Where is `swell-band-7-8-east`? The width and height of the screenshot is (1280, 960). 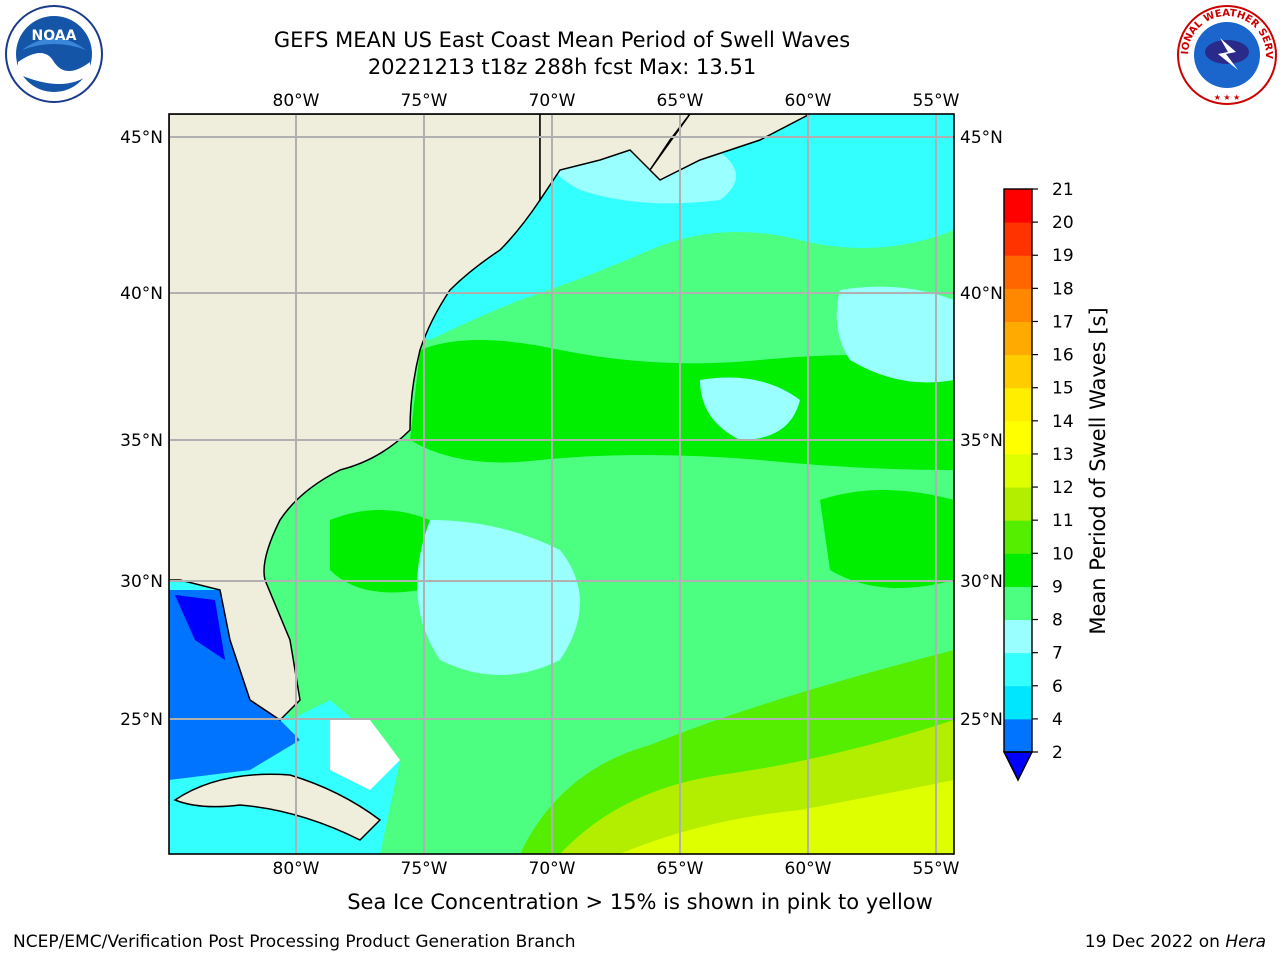 swell-band-7-8-east is located at coordinates (895, 334).